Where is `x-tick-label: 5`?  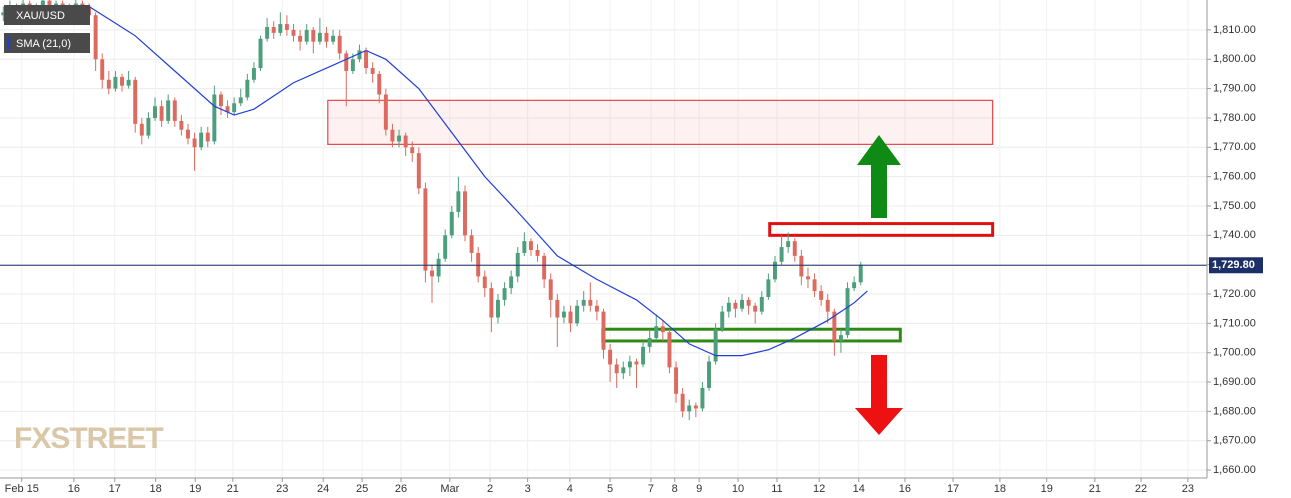
x-tick-label: 5 is located at coordinates (610, 489).